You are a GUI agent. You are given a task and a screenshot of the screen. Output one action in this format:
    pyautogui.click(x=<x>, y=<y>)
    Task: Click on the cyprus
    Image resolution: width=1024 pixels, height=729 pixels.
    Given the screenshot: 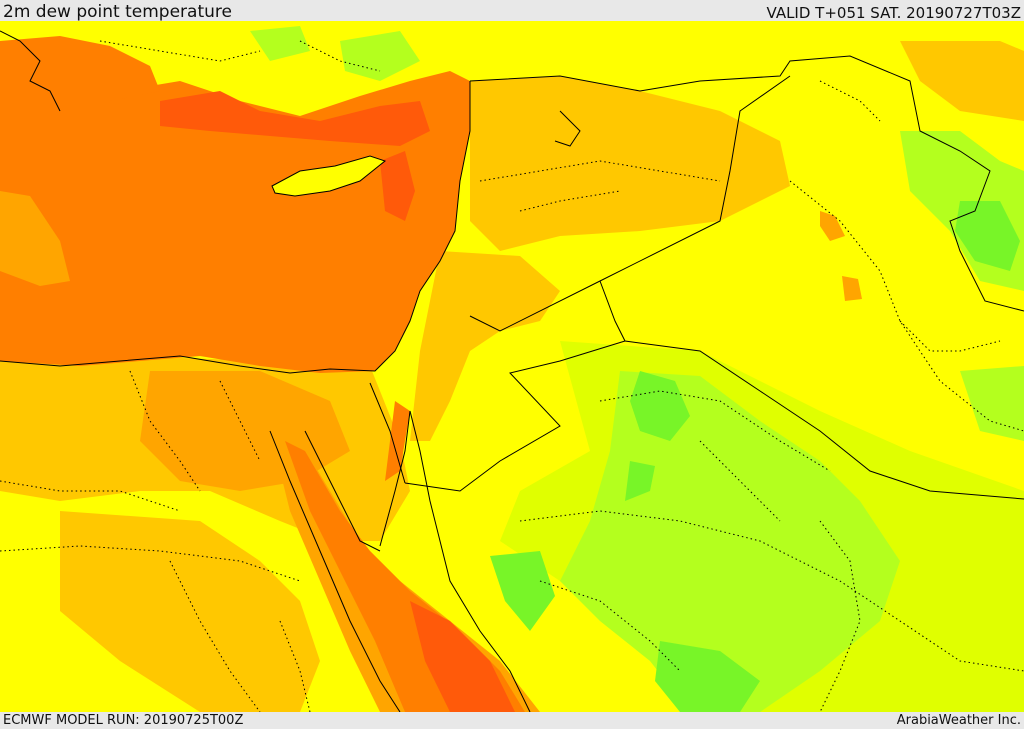 What is the action you would take?
    pyautogui.click(x=328, y=176)
    